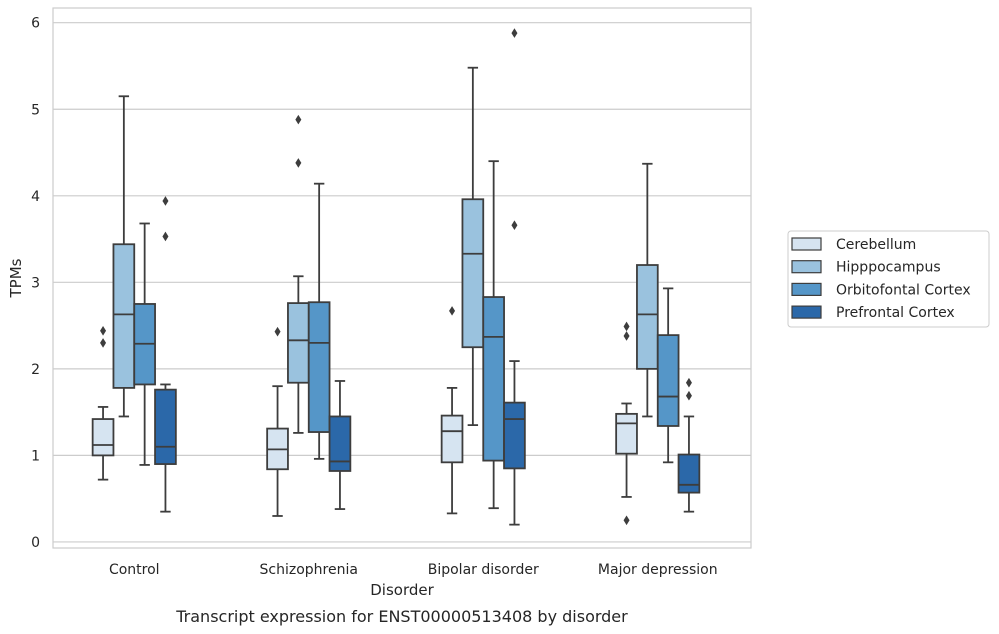 The image size is (999, 634). I want to click on x-axis-label: Disorder, so click(402, 590).